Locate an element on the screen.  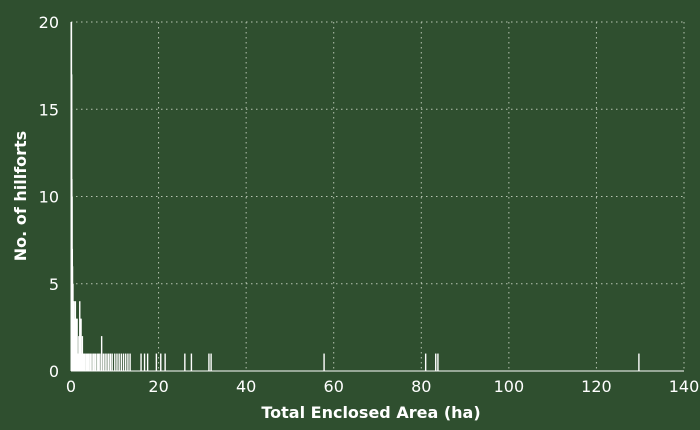
x-axis-title: Total Enclosed Area (ha) is located at coordinates (370, 412).